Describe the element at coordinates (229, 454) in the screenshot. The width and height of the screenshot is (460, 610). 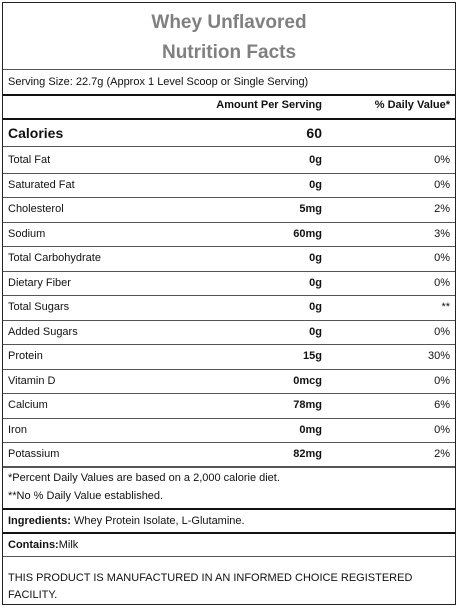
I see `nutrient-row: Potassium 82mg 2%` at that location.